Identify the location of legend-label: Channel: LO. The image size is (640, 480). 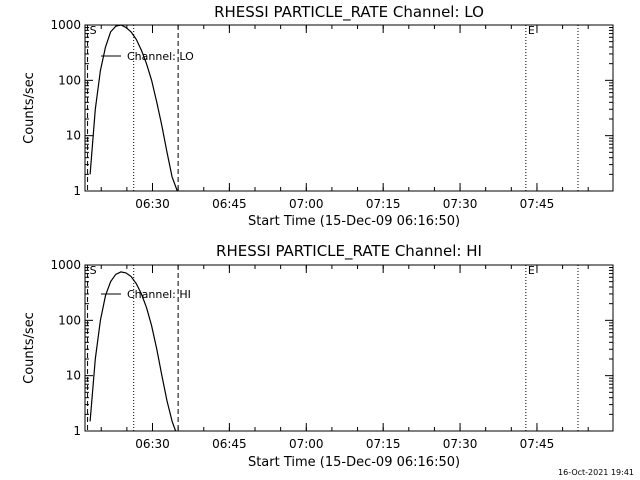
(160, 56).